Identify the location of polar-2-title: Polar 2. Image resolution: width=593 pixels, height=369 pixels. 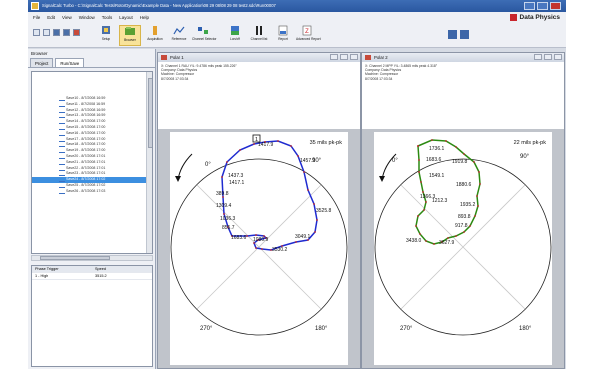
(381, 57).